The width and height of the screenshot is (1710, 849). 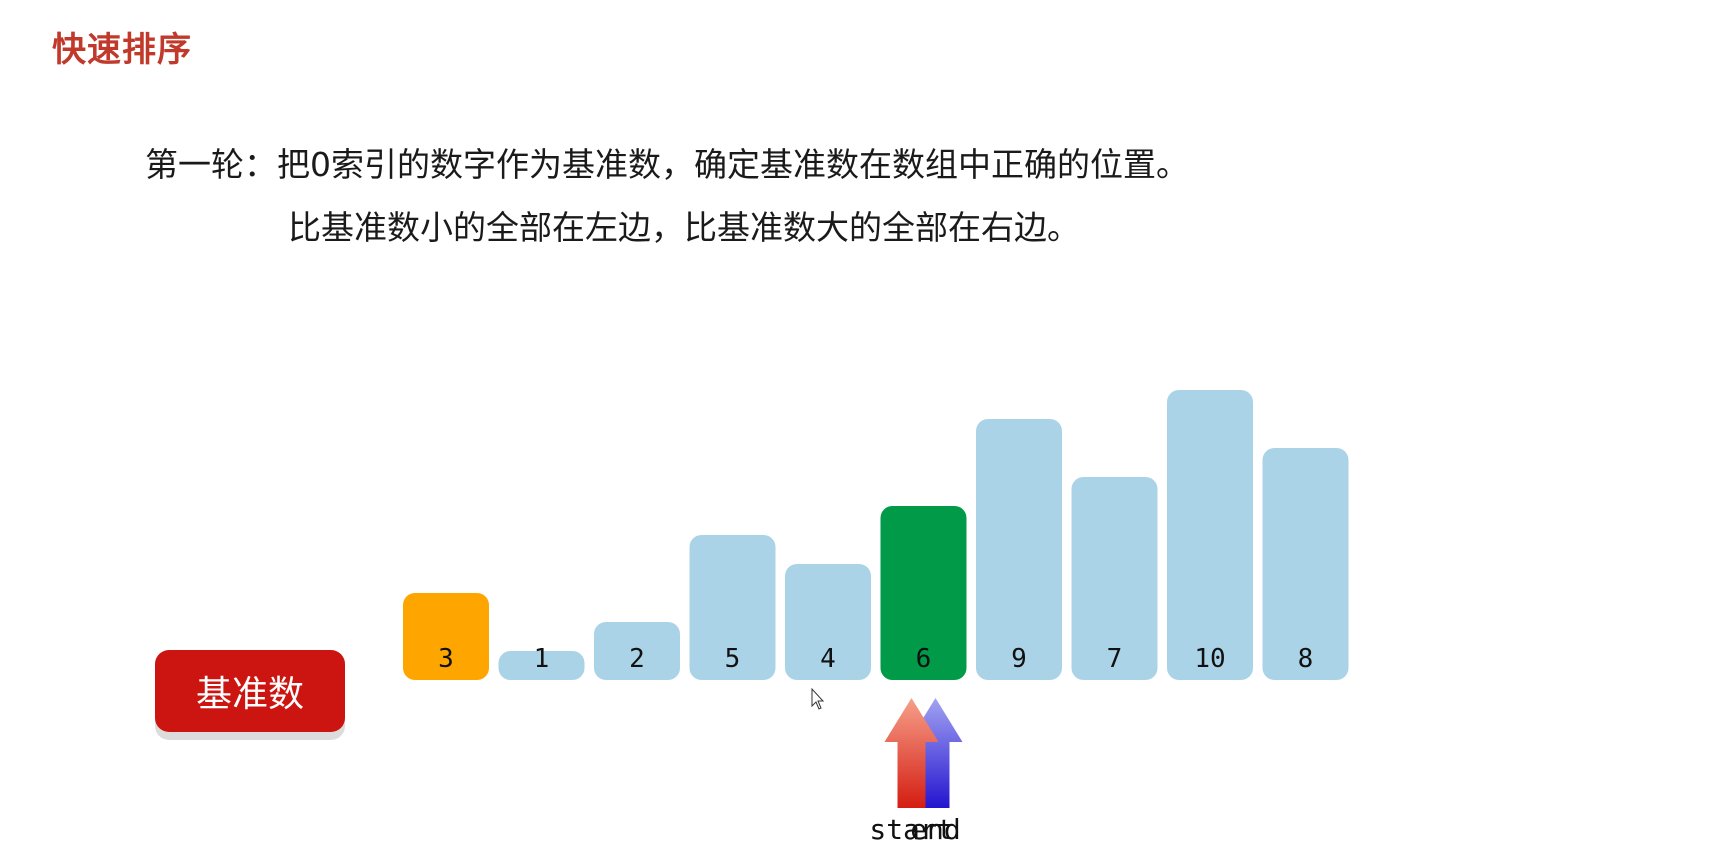 I want to click on array-bar-value-3: 5, so click(x=733, y=659).